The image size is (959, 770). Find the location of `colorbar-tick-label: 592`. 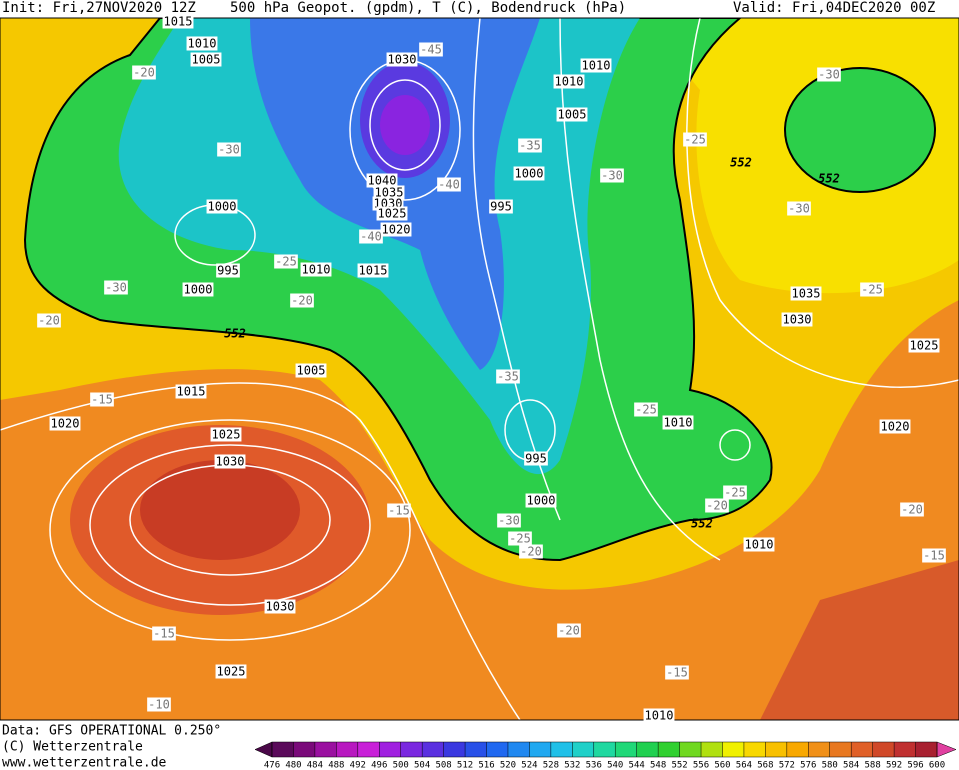

colorbar-tick-label: 592 is located at coordinates (894, 765).